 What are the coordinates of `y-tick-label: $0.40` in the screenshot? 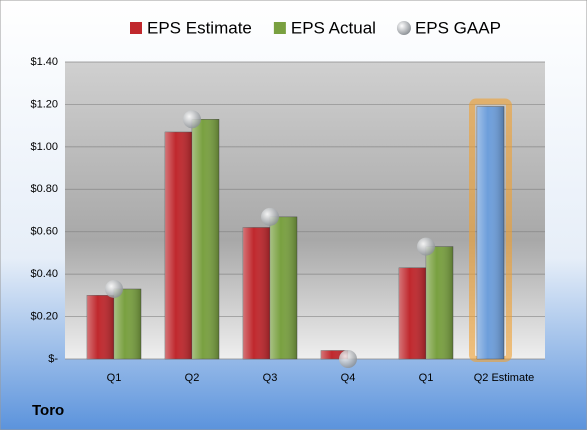 It's located at (44, 274).